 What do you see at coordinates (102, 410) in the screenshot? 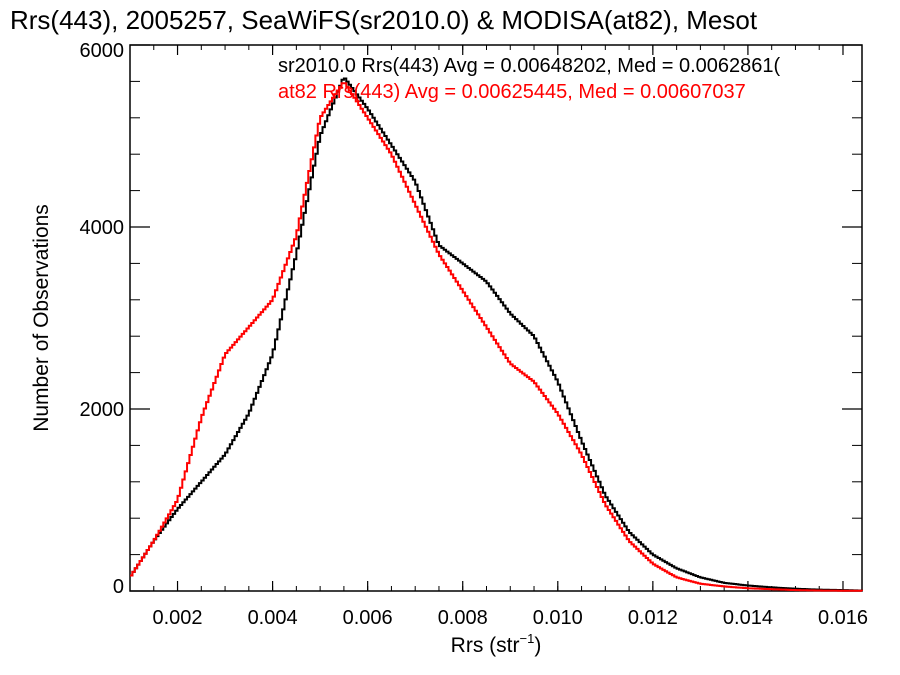
I see `y-tick-label-1: 2000` at bounding box center [102, 410].